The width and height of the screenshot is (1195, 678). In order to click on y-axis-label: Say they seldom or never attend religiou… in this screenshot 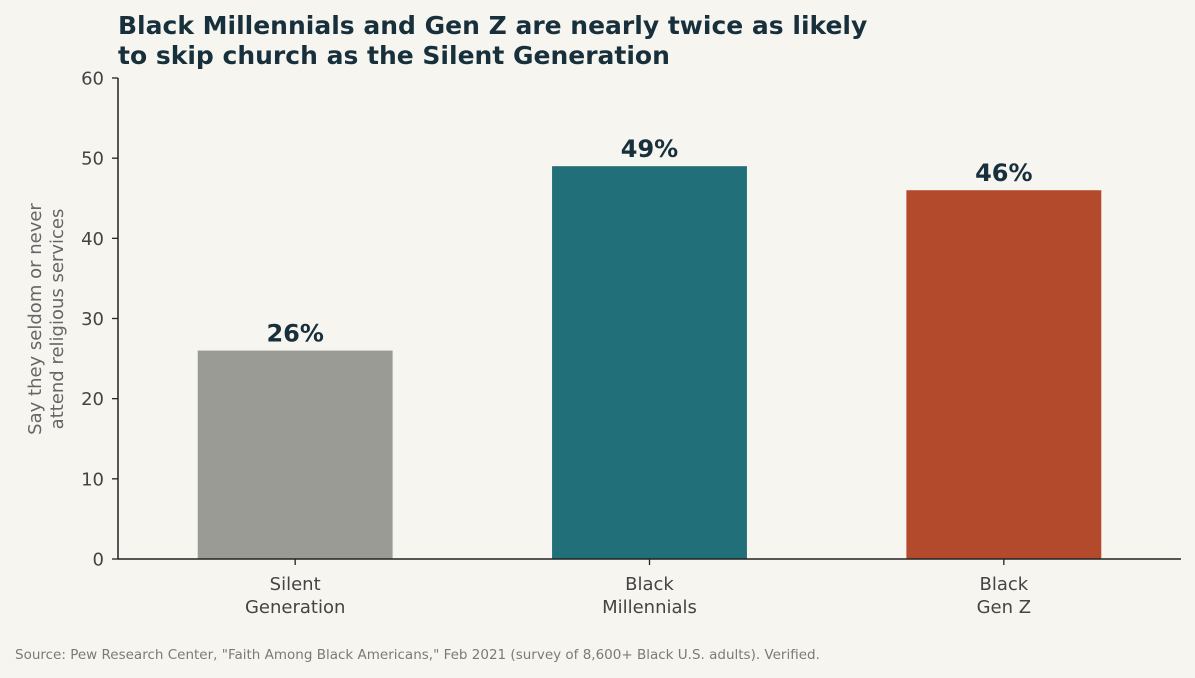, I will do `click(46, 319)`.